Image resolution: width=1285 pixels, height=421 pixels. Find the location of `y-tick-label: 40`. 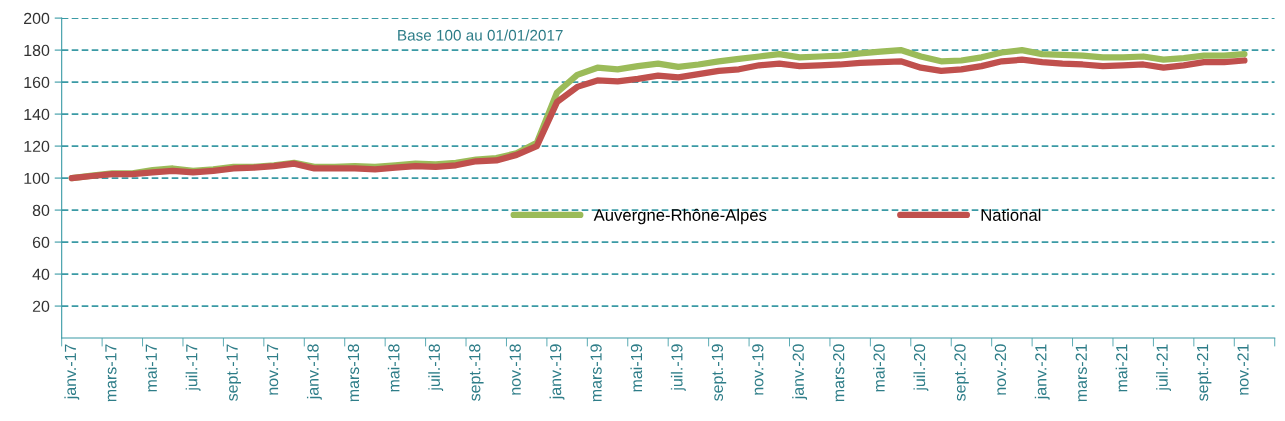

y-tick-label: 40 is located at coordinates (41, 274).